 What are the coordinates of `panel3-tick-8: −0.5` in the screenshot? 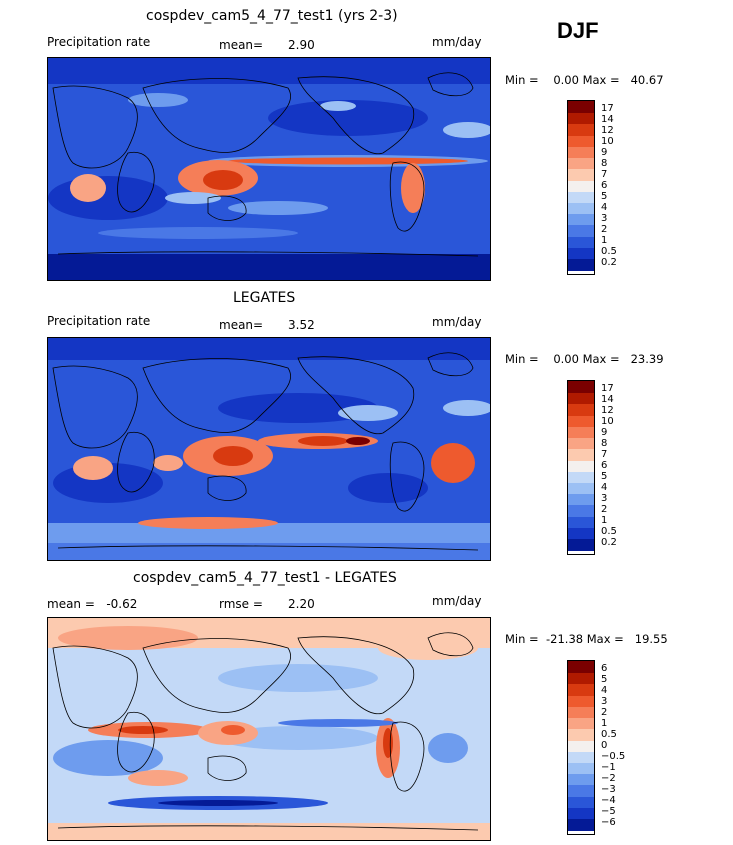 It's located at (613, 756).